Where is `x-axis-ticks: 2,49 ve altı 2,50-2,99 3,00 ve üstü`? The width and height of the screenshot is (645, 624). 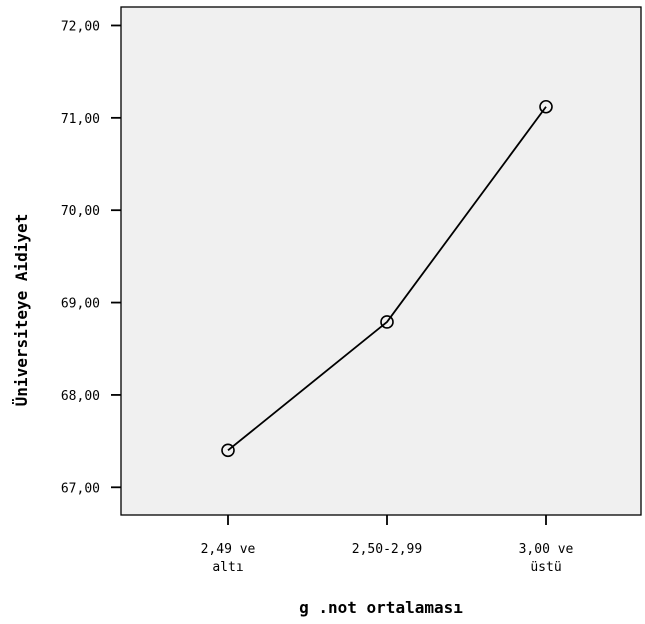
x-axis-ticks: 2,49 ve altı 2,50-2,99 3,00 ve üstü is located at coordinates (387, 545).